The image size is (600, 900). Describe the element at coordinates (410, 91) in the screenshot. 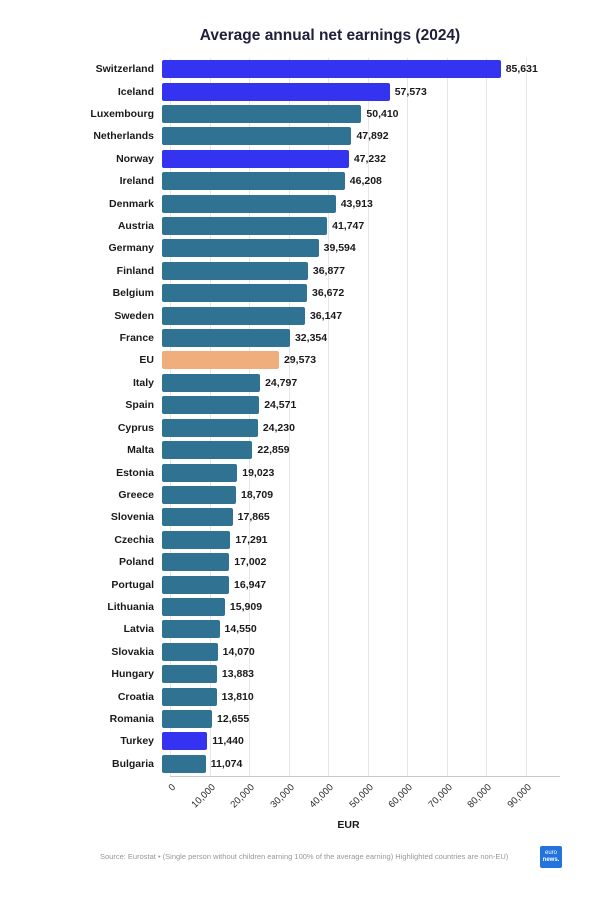

I see `value-label: 57,573` at that location.